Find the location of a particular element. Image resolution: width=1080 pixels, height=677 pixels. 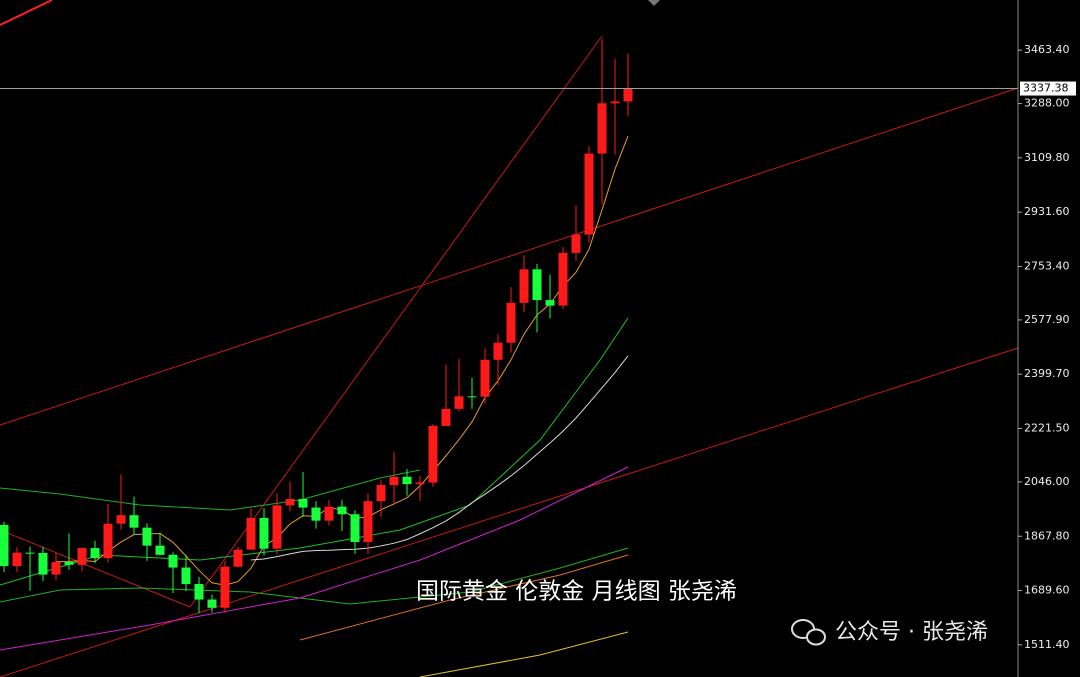

scroll-marker is located at coordinates (654, 3).